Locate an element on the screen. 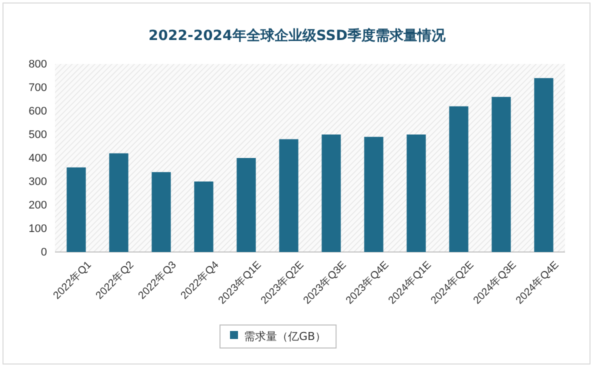 The image size is (595, 369). y-tick-label: 800 is located at coordinates (37, 64).